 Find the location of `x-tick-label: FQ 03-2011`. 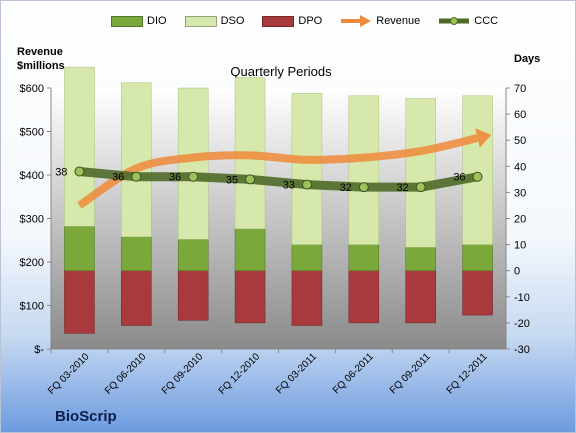

x-tick-label: FQ 03-2011 is located at coordinates (296, 373).